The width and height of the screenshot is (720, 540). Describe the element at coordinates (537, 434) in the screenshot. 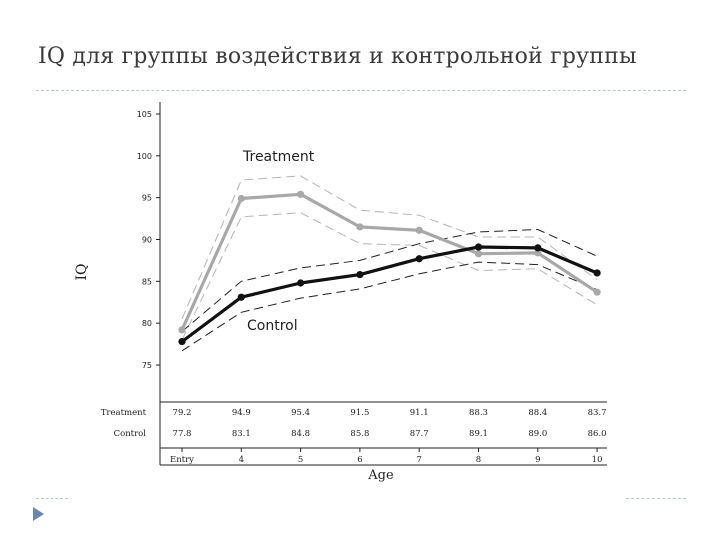

I see `table-cell: 89.0` at that location.